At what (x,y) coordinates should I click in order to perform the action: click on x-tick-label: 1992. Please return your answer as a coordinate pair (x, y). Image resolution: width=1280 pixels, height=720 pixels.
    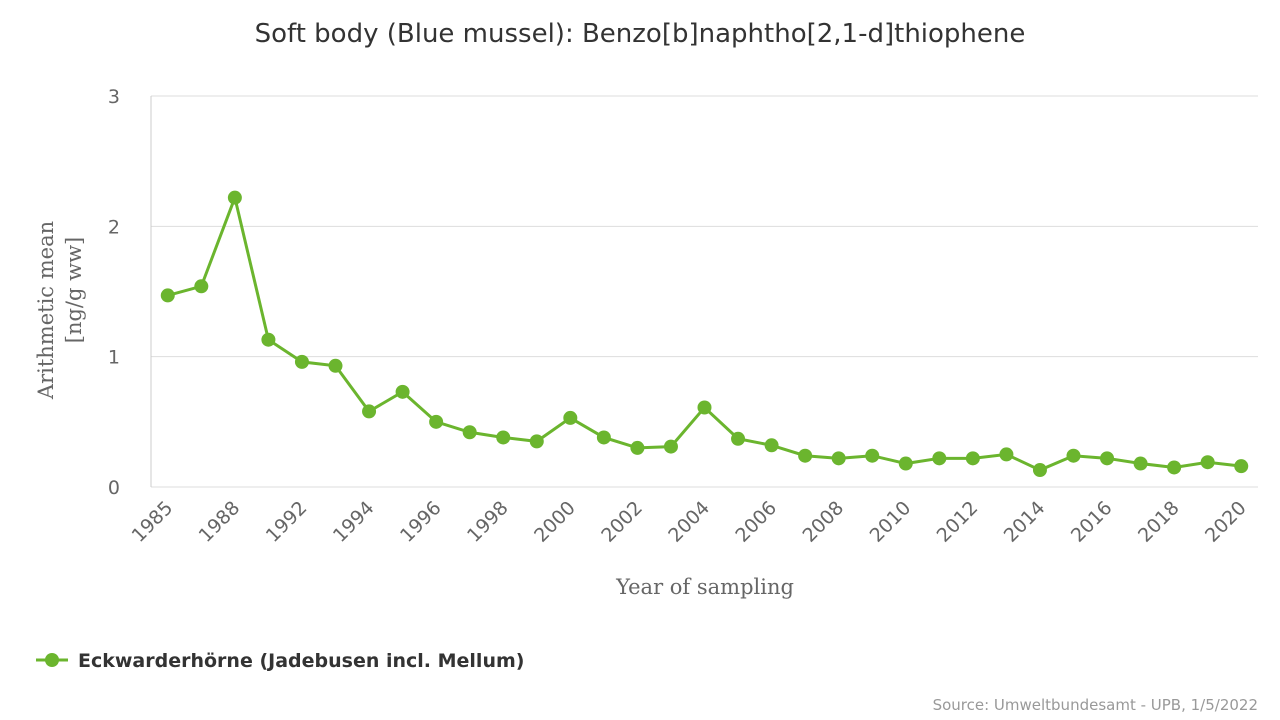
    Looking at the image, I should click on (287, 522).